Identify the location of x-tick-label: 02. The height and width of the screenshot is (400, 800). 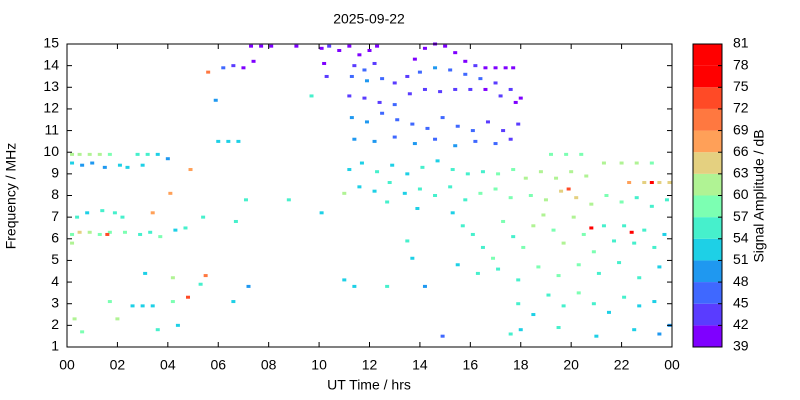
(118, 365).